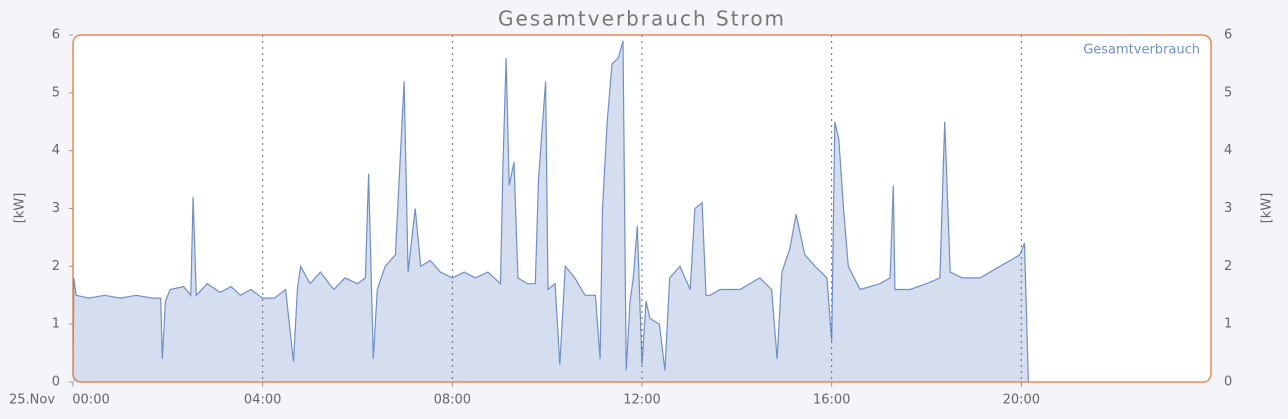  Describe the element at coordinates (641, 400) in the screenshot. I see `x-tick-label: 12:00` at that location.